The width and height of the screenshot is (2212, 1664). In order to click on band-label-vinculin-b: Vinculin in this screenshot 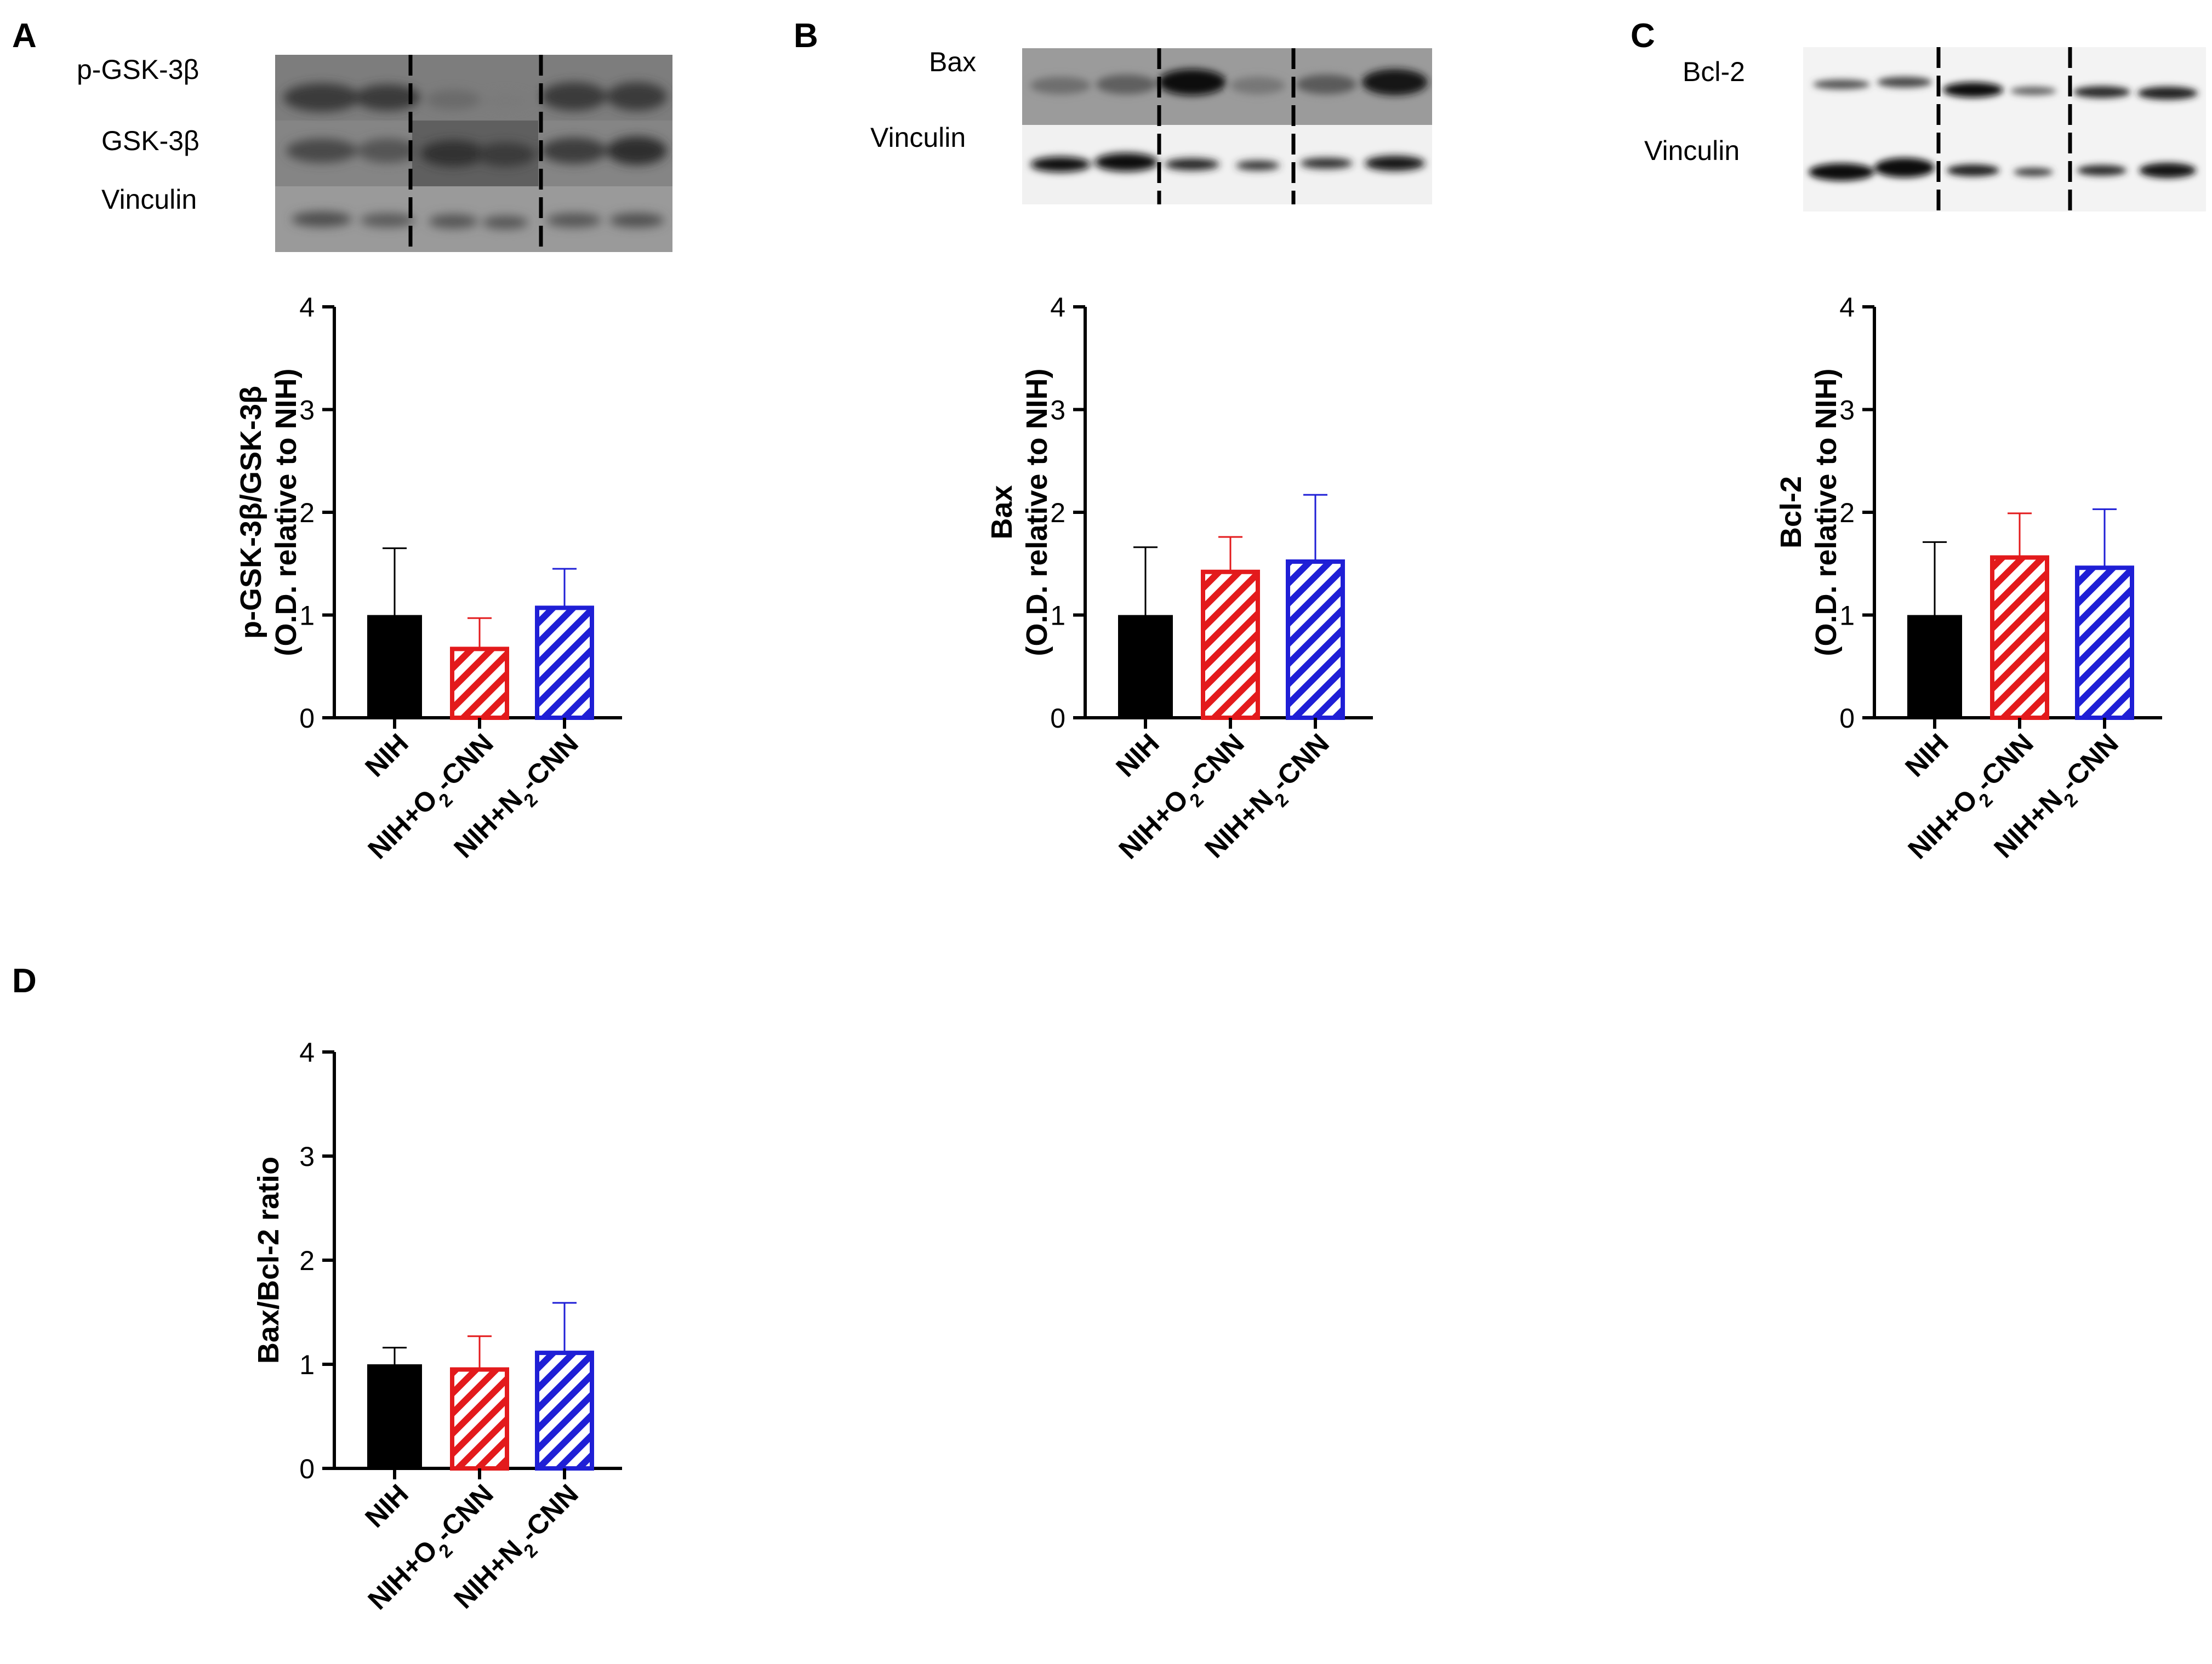, I will do `click(918, 137)`.